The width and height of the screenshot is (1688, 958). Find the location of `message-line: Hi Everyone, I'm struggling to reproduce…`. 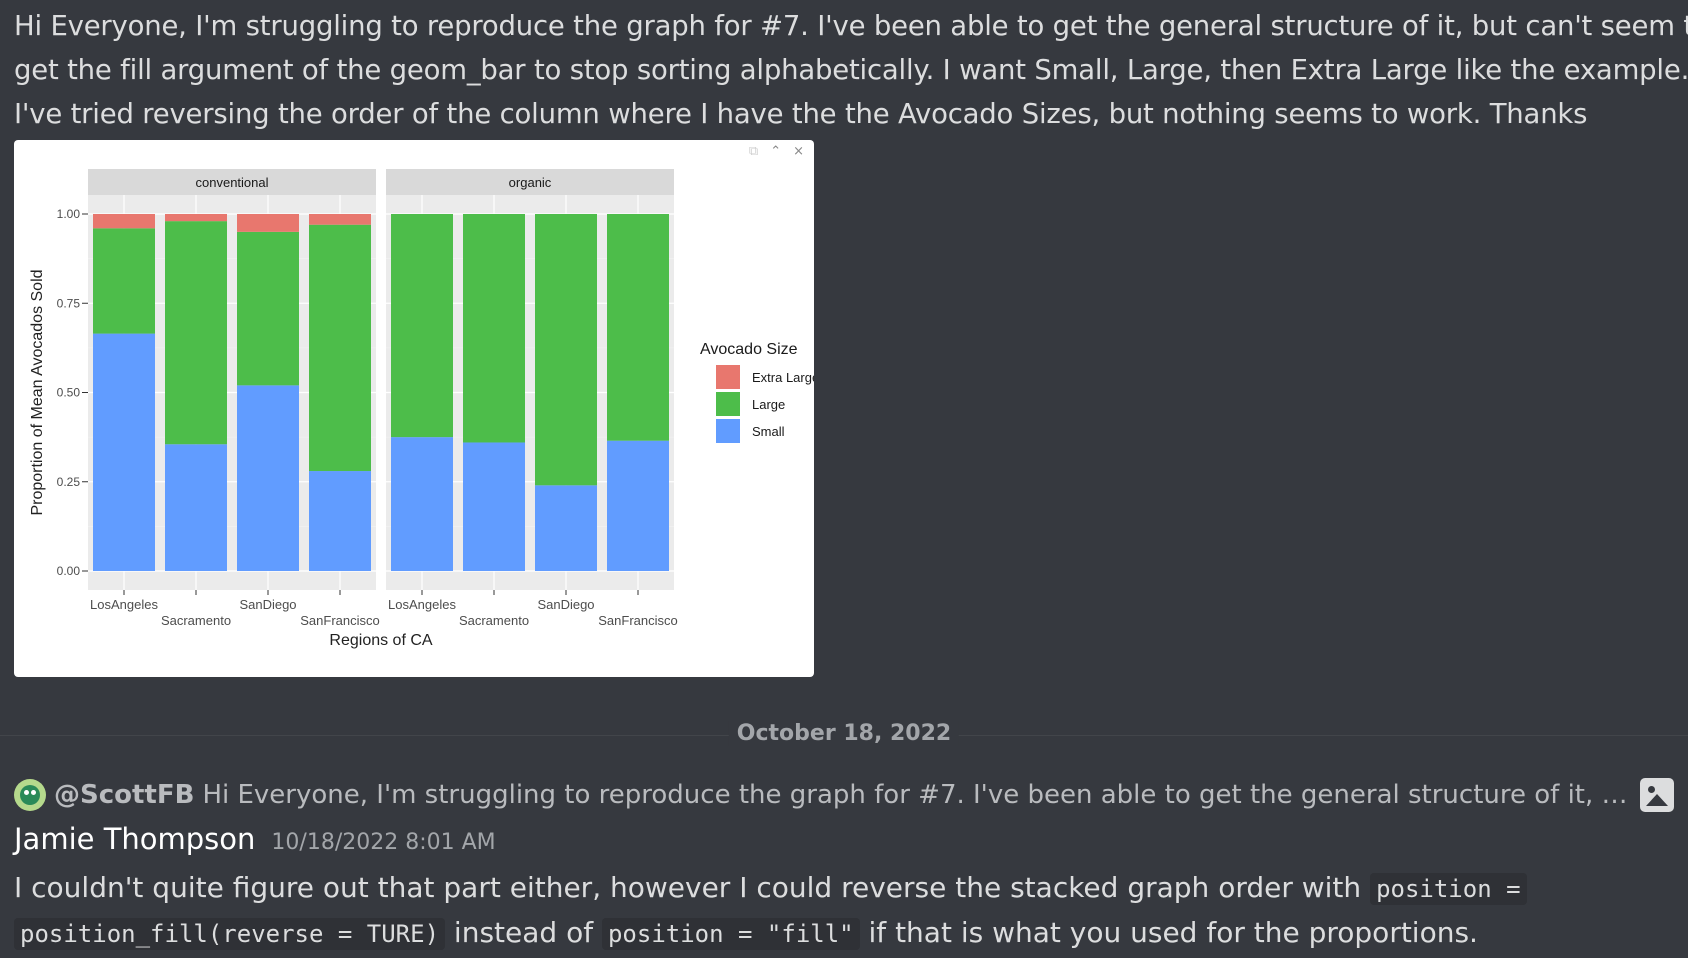

message-line: Hi Everyone, I'm struggling to reproduce… is located at coordinates (851, 26).